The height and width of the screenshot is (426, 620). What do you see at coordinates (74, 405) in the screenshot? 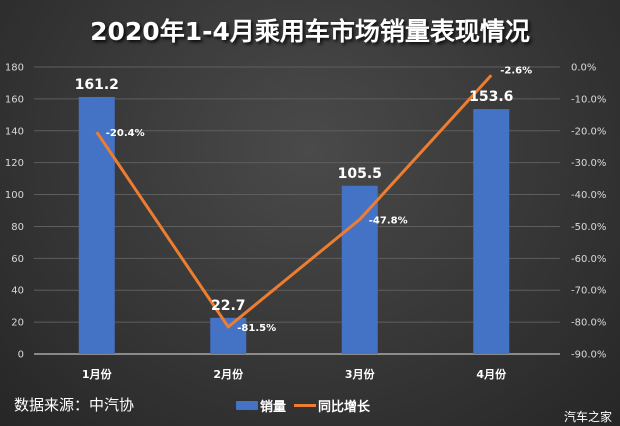
I see `data-source-note: 数据来源：中汽协` at bounding box center [74, 405].